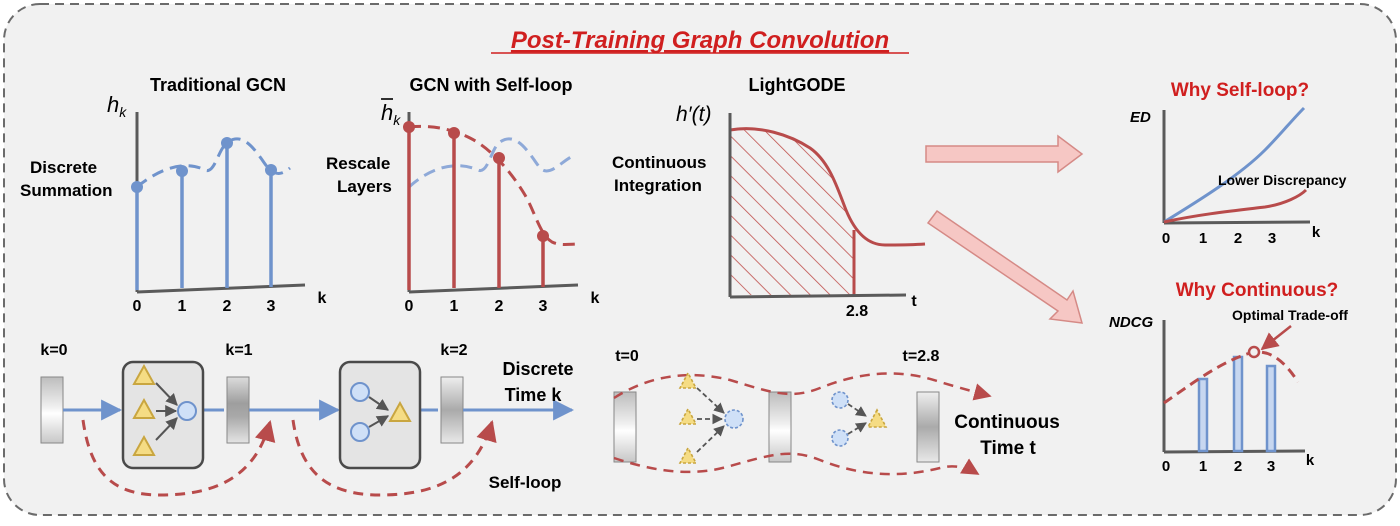 This screenshot has height=526, width=1400. Describe the element at coordinates (1237, 222) in the screenshot. I see `ed-x-axis` at that location.